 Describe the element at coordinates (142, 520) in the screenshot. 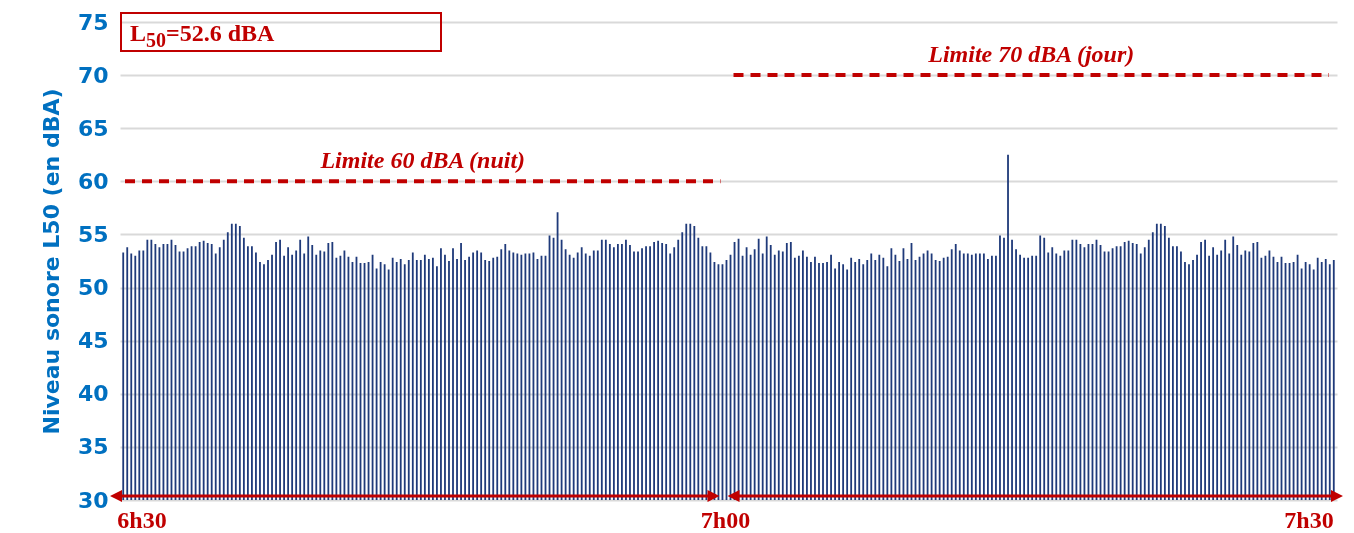

I see `text: 6h30` at that location.